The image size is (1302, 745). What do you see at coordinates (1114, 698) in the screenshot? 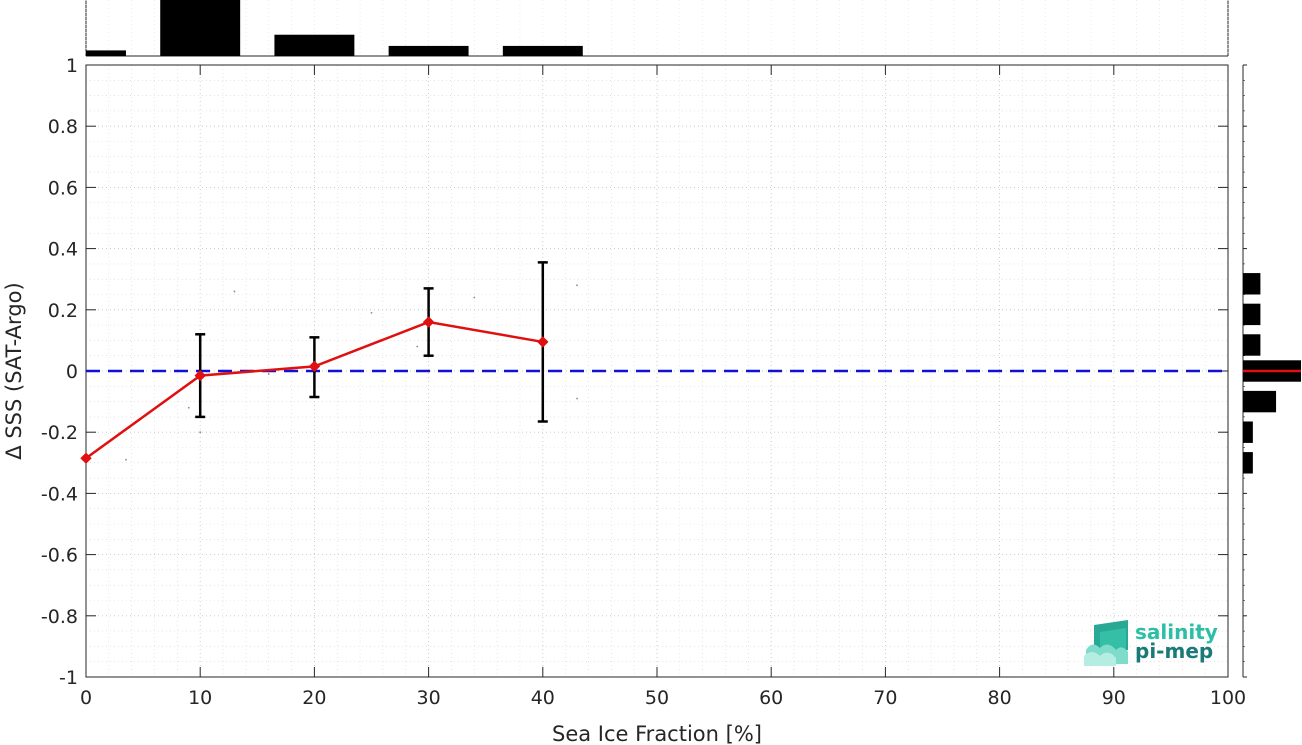
I see `x-tick-label: 90` at bounding box center [1114, 698].